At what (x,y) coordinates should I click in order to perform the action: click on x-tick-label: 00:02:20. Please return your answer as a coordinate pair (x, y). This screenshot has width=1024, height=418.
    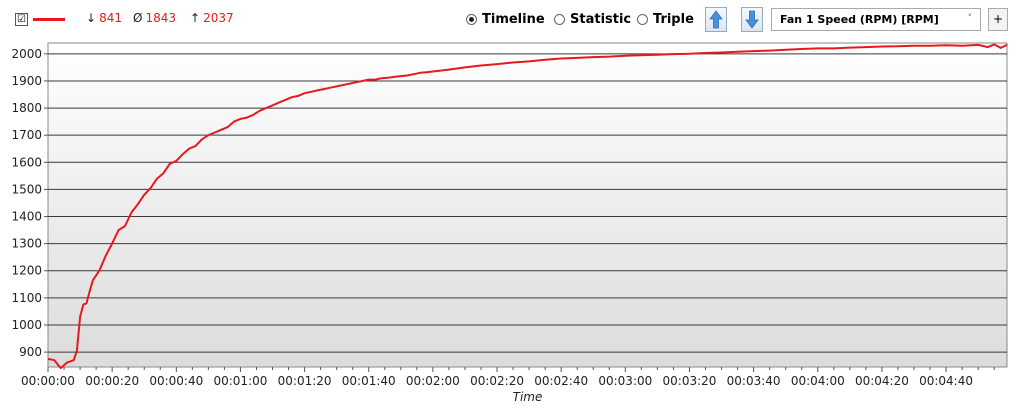
    Looking at the image, I should click on (497, 381).